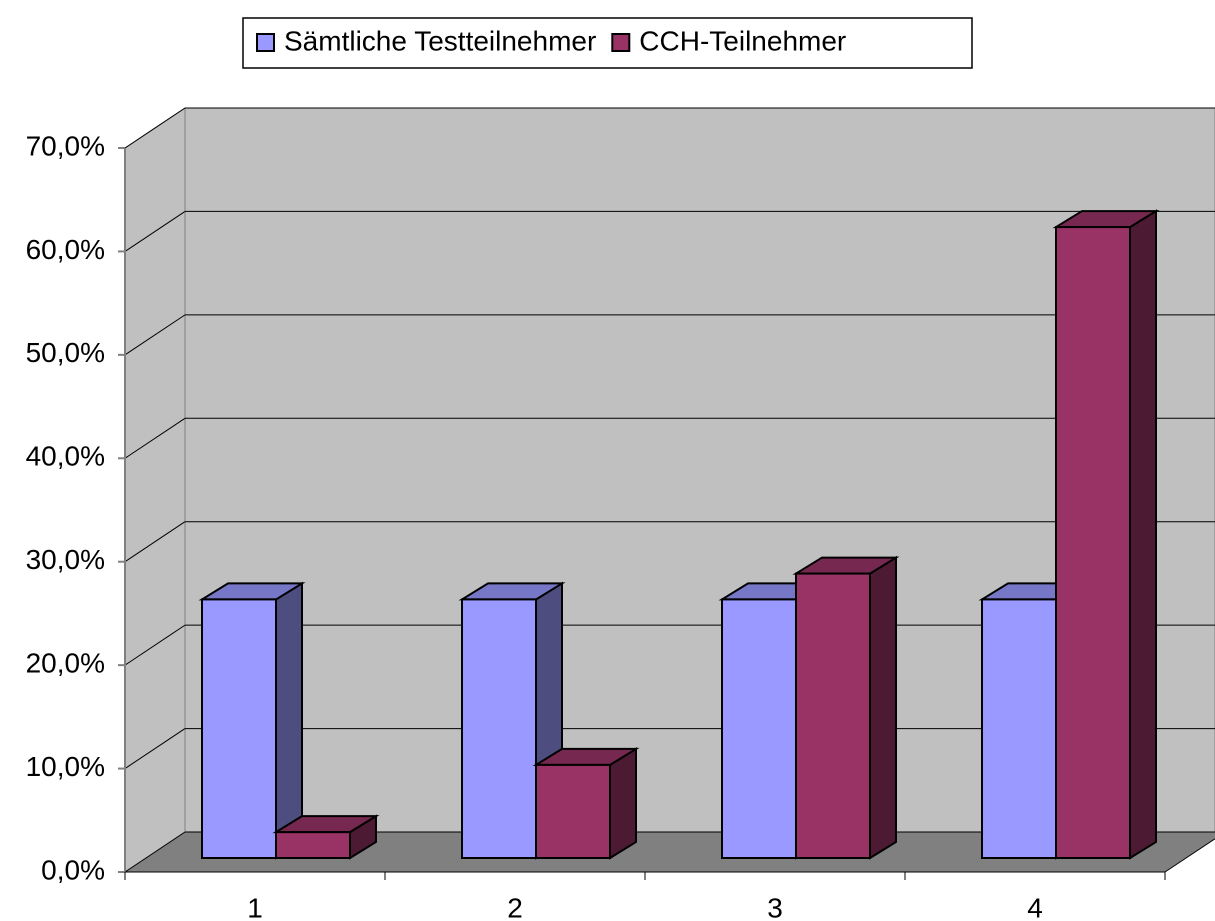  Describe the element at coordinates (65, 145) in the screenshot. I see `y-tick-label: 70,0%` at that location.